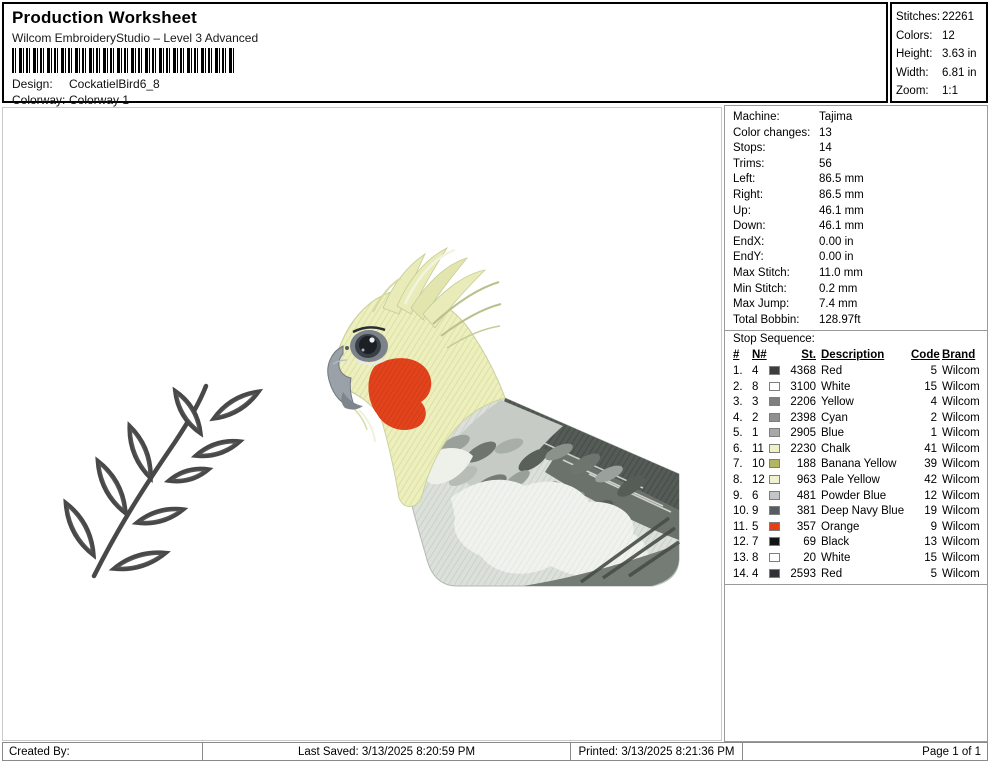  Describe the element at coordinates (738, 448) in the screenshot. I see `row-number: 6.` at that location.